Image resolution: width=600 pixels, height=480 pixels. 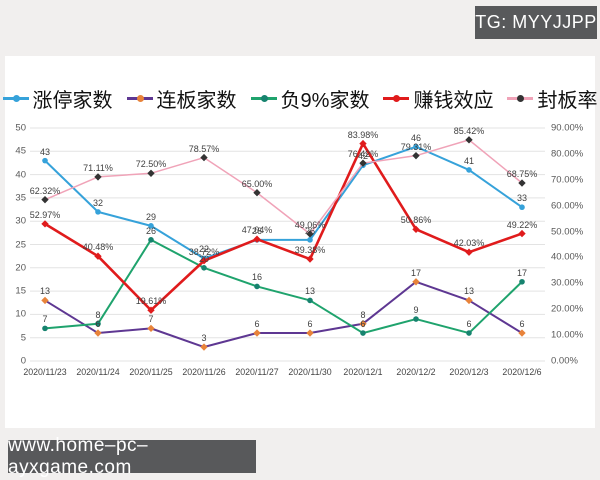 I want to click on x-axis-tick: 2020/11/27, so click(x=257, y=372).